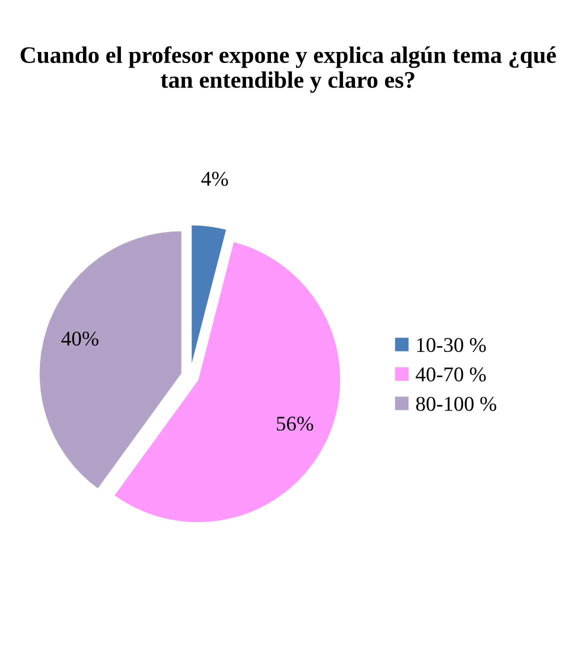 The width and height of the screenshot is (576, 660). What do you see at coordinates (214, 179) in the screenshot?
I see `data-label: 4%` at bounding box center [214, 179].